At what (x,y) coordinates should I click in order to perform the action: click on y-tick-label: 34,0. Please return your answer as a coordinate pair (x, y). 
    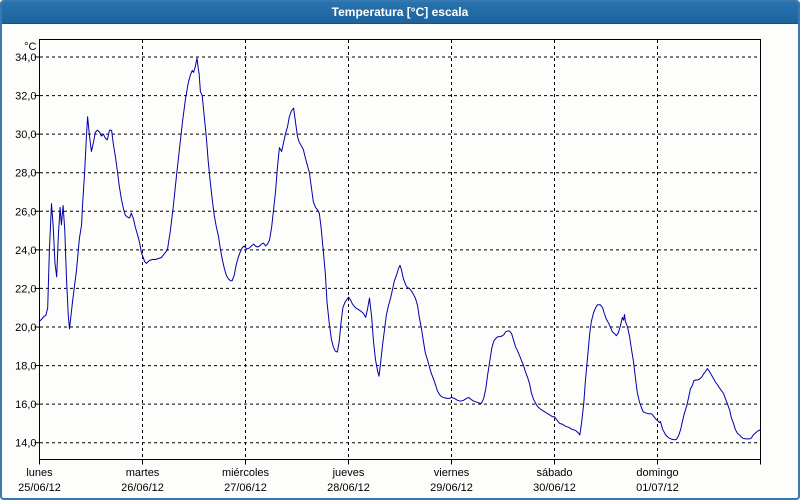
    Looking at the image, I should click on (25, 58).